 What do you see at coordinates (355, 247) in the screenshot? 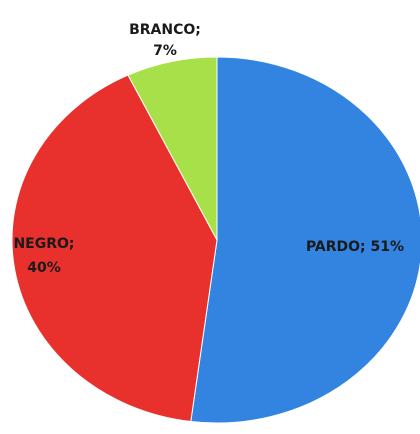
I see `data-label-pardo: PARDO; 51%` at bounding box center [355, 247].